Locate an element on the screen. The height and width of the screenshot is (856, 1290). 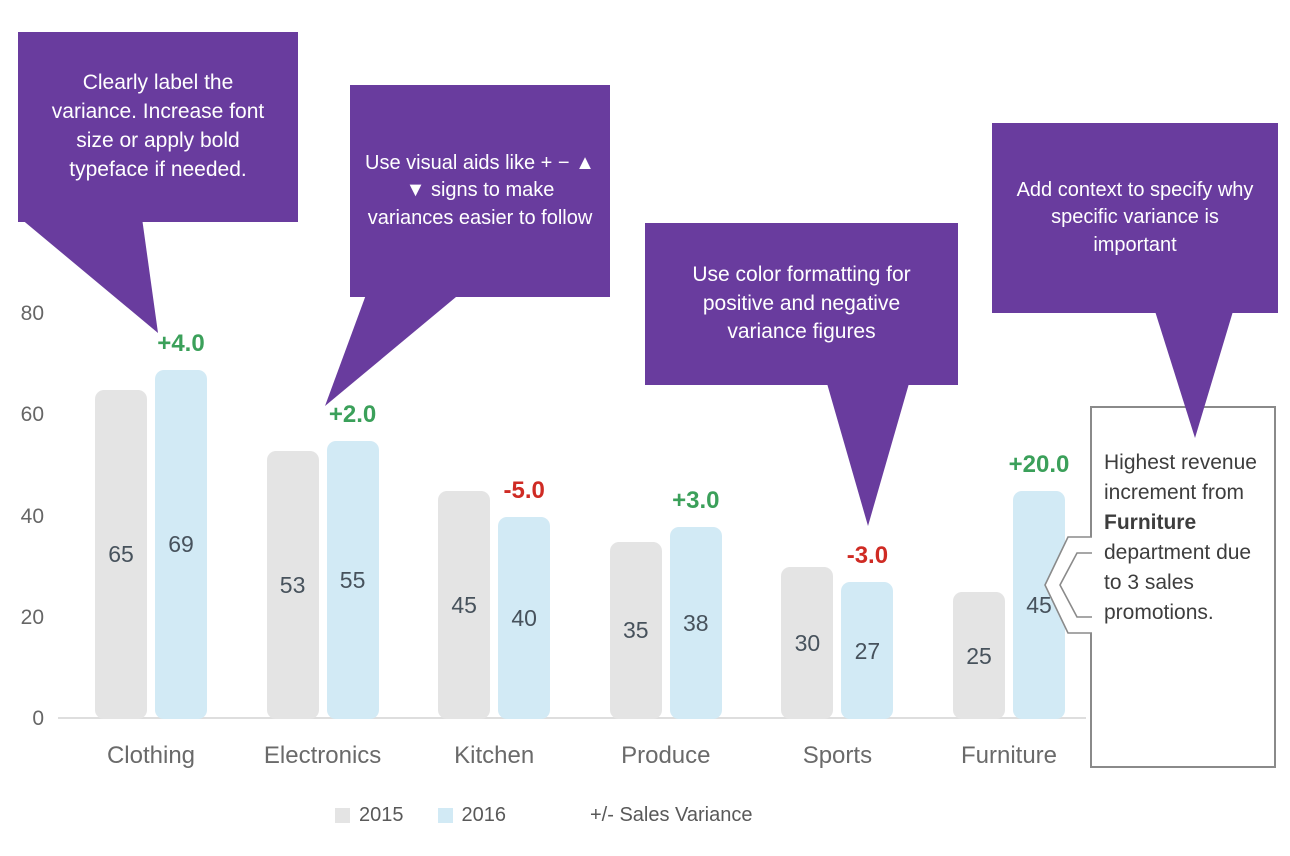
value-2016-sports: 27 is located at coordinates (867, 650).